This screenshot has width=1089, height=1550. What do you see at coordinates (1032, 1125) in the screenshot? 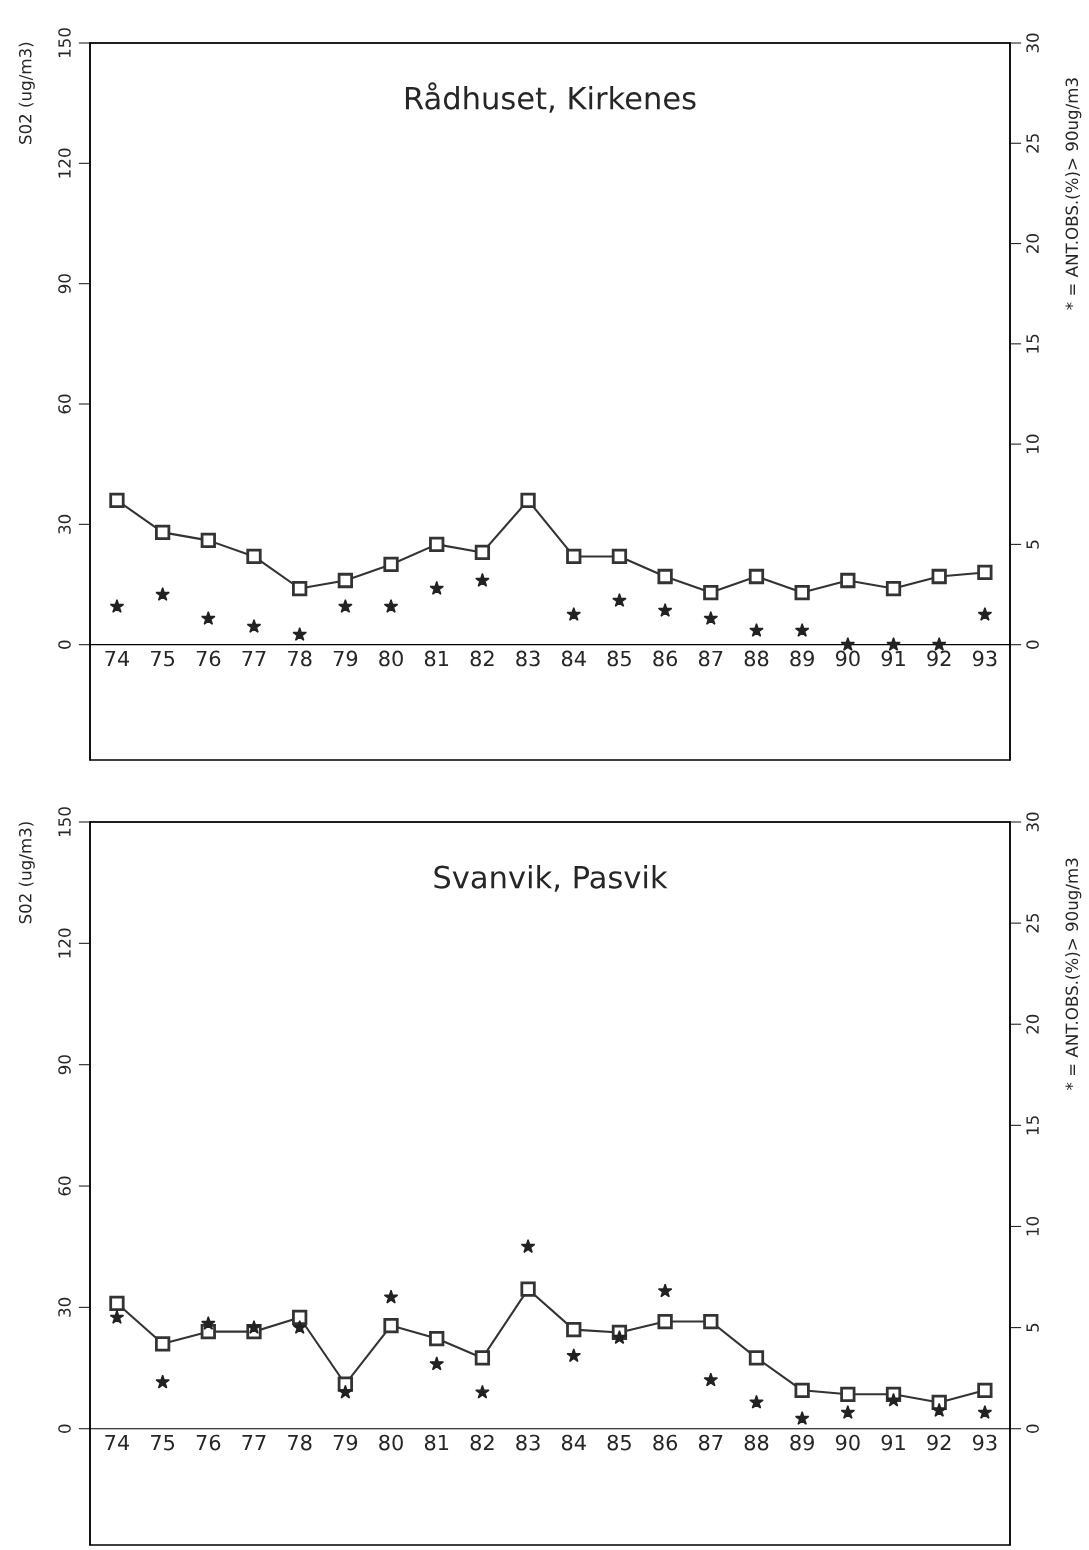
I see `y2-tick-label: 15` at bounding box center [1032, 1125].